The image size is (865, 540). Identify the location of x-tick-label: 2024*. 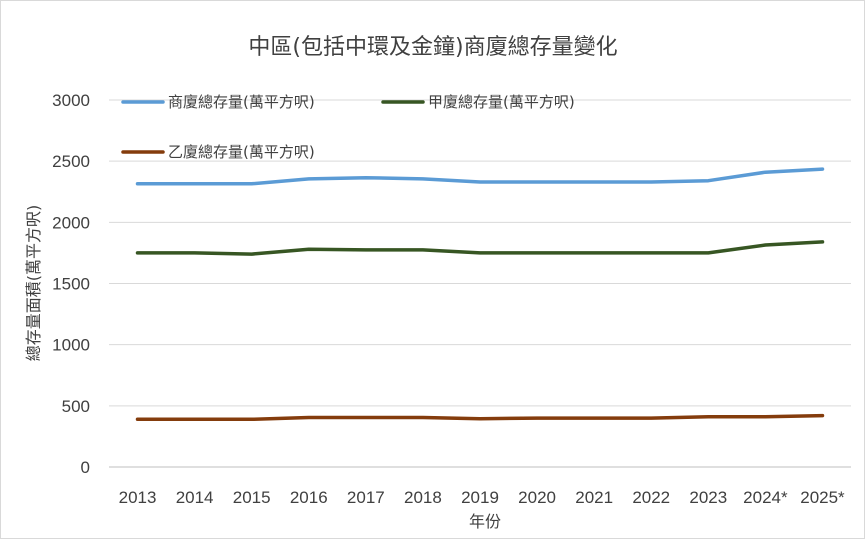
(765, 497).